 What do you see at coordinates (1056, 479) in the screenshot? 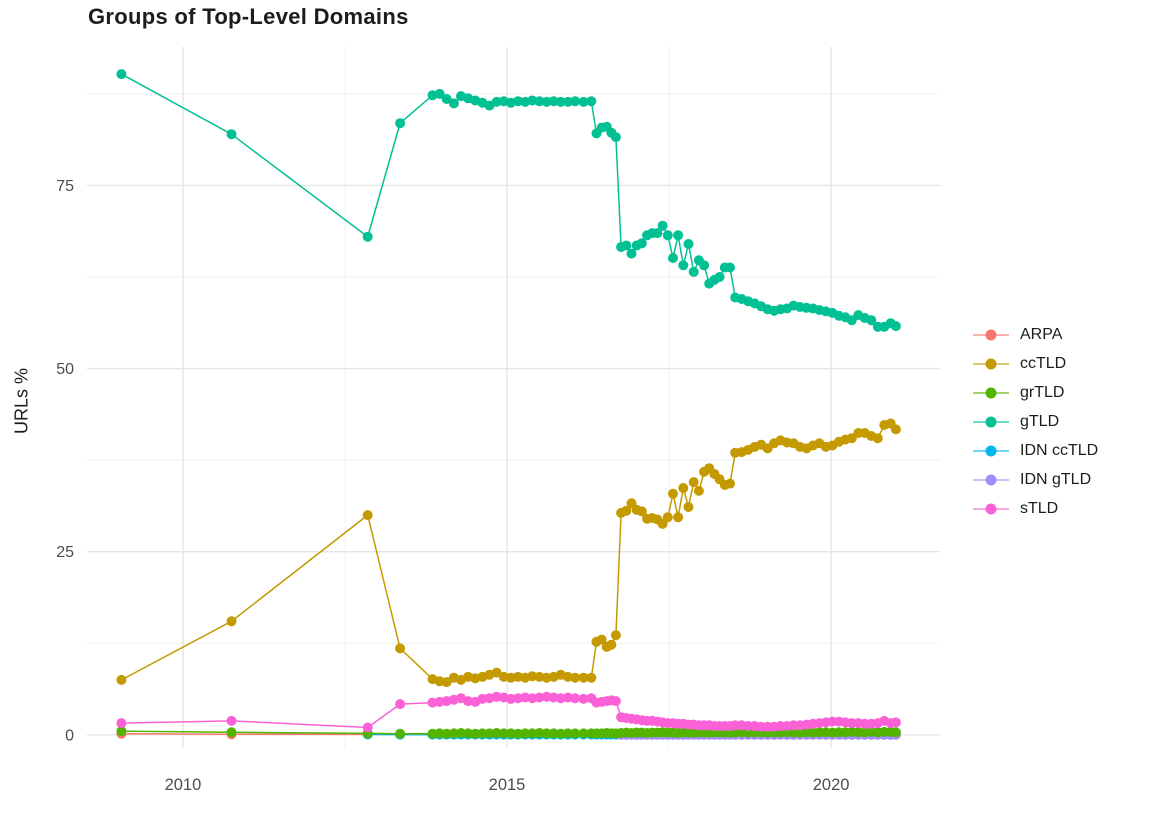
I see `legend-label: IDN gTLD` at bounding box center [1056, 479].